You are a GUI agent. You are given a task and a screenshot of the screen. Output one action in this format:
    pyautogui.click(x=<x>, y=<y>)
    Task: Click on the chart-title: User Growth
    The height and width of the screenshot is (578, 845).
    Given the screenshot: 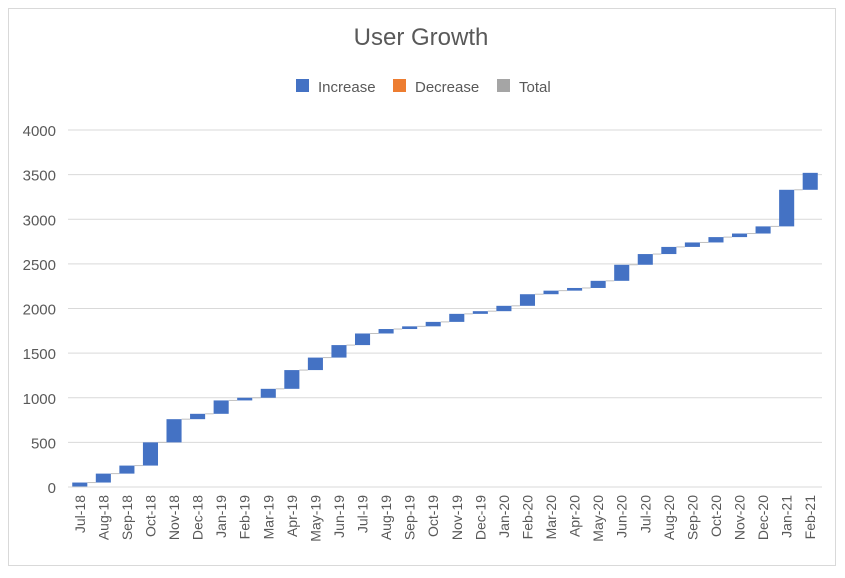 What is the action you would take?
    pyautogui.click(x=421, y=37)
    